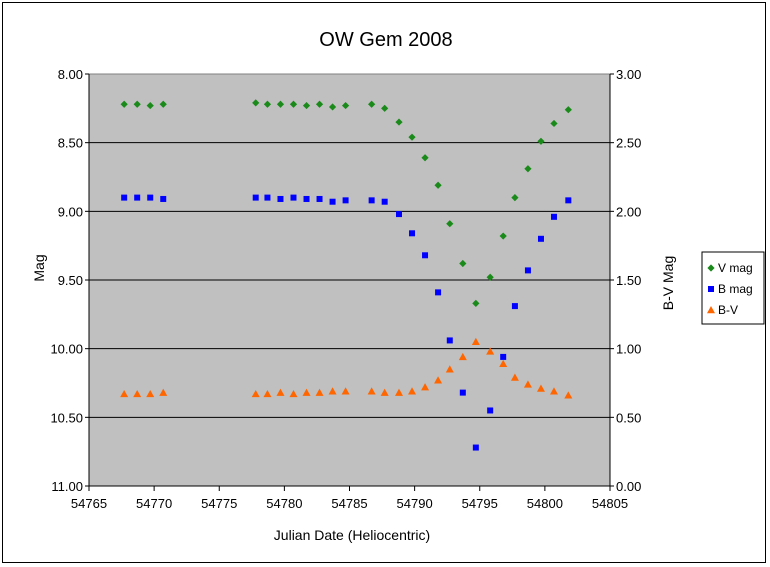 This screenshot has width=770, height=567. I want to click on legend-label: V mag, so click(735, 268).